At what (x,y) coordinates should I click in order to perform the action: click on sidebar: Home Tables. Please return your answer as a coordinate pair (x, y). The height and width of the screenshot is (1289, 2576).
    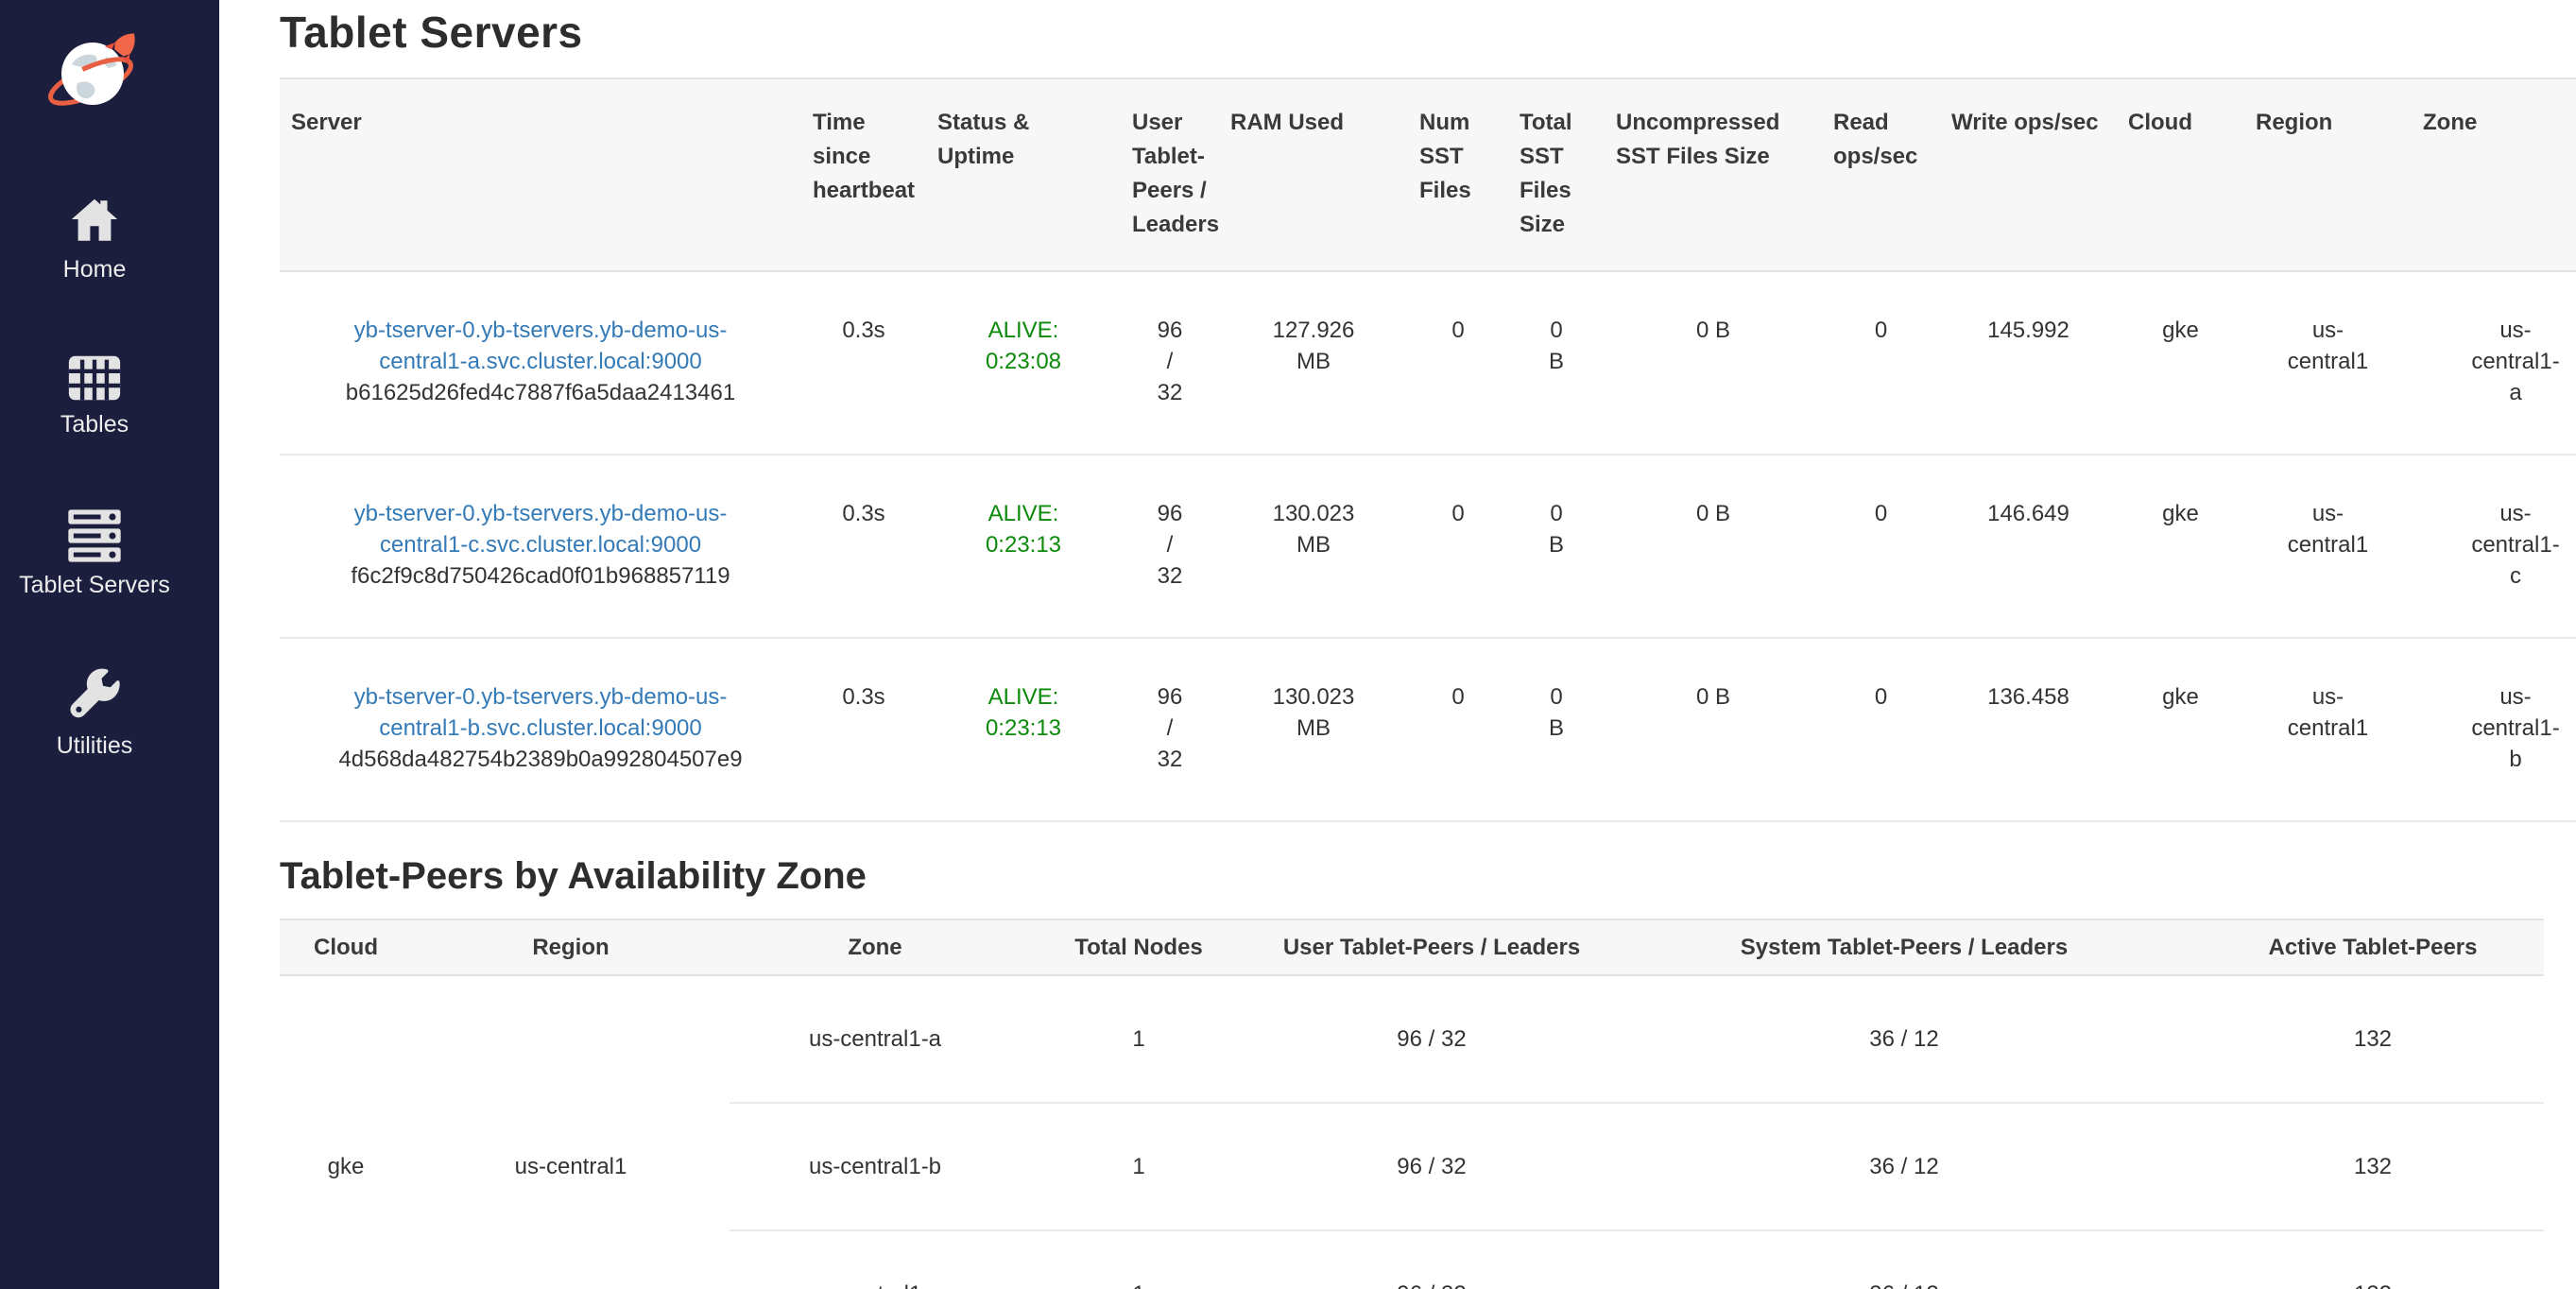
    Looking at the image, I should click on (109, 644).